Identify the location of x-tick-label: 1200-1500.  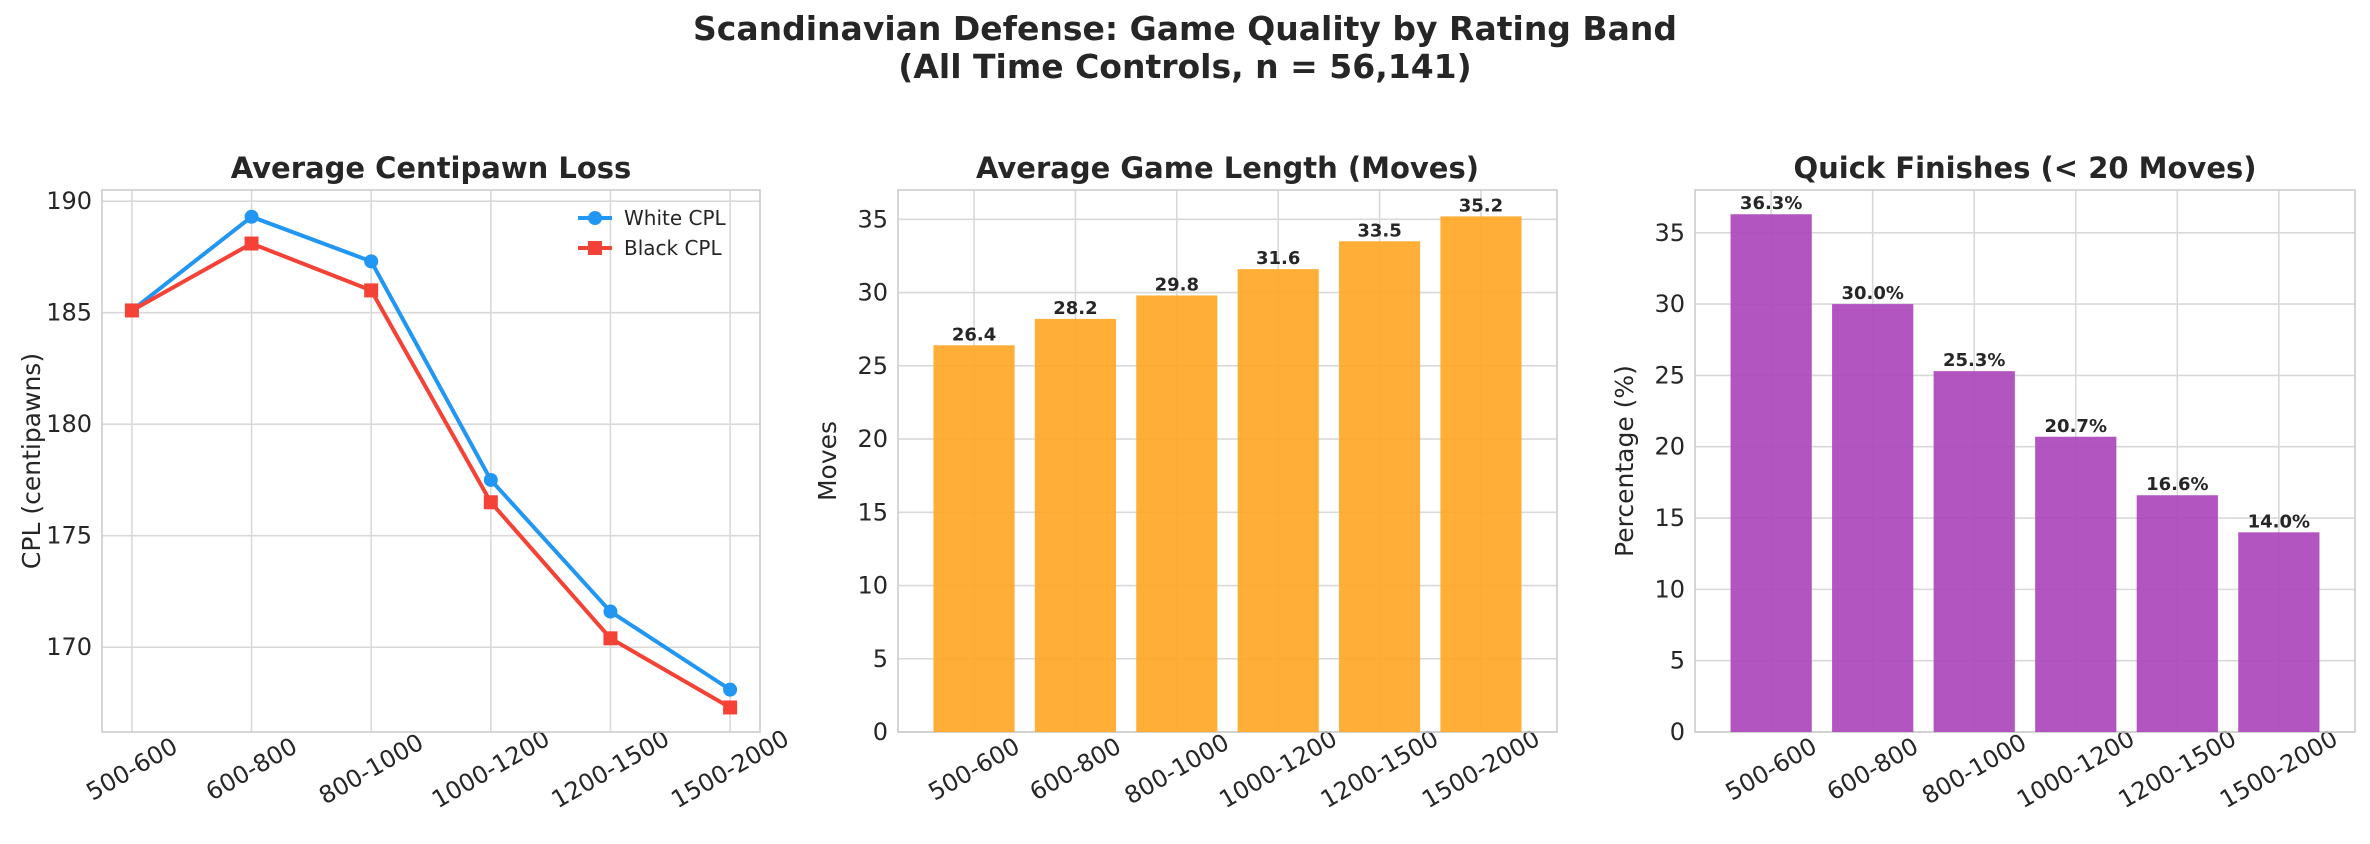
(610, 769).